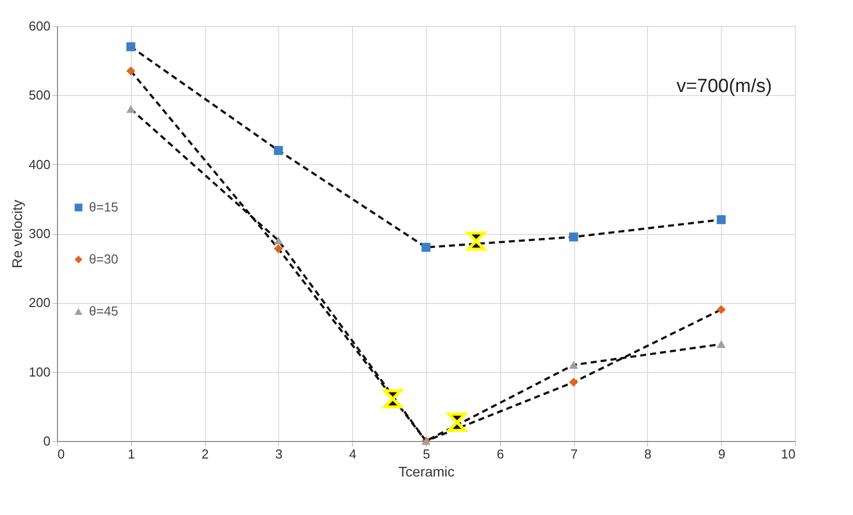 The image size is (853, 515). I want to click on x-tick-label: 8, so click(648, 454).